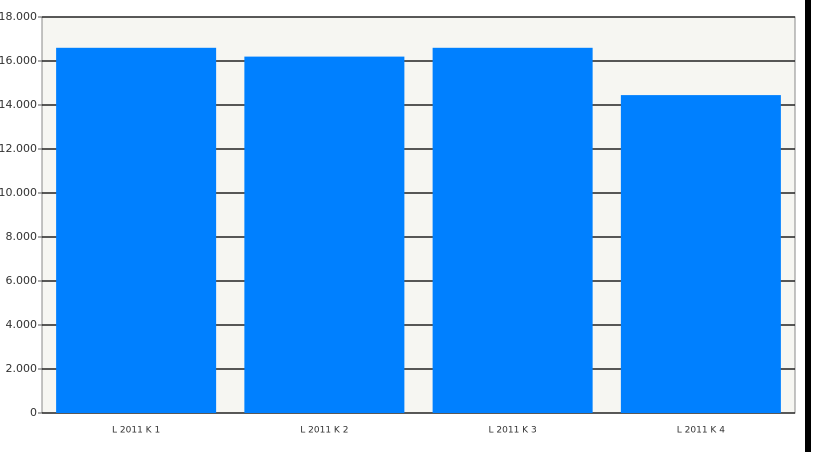 Image resolution: width=815 pixels, height=452 pixels. I want to click on bar, so click(700, 254).